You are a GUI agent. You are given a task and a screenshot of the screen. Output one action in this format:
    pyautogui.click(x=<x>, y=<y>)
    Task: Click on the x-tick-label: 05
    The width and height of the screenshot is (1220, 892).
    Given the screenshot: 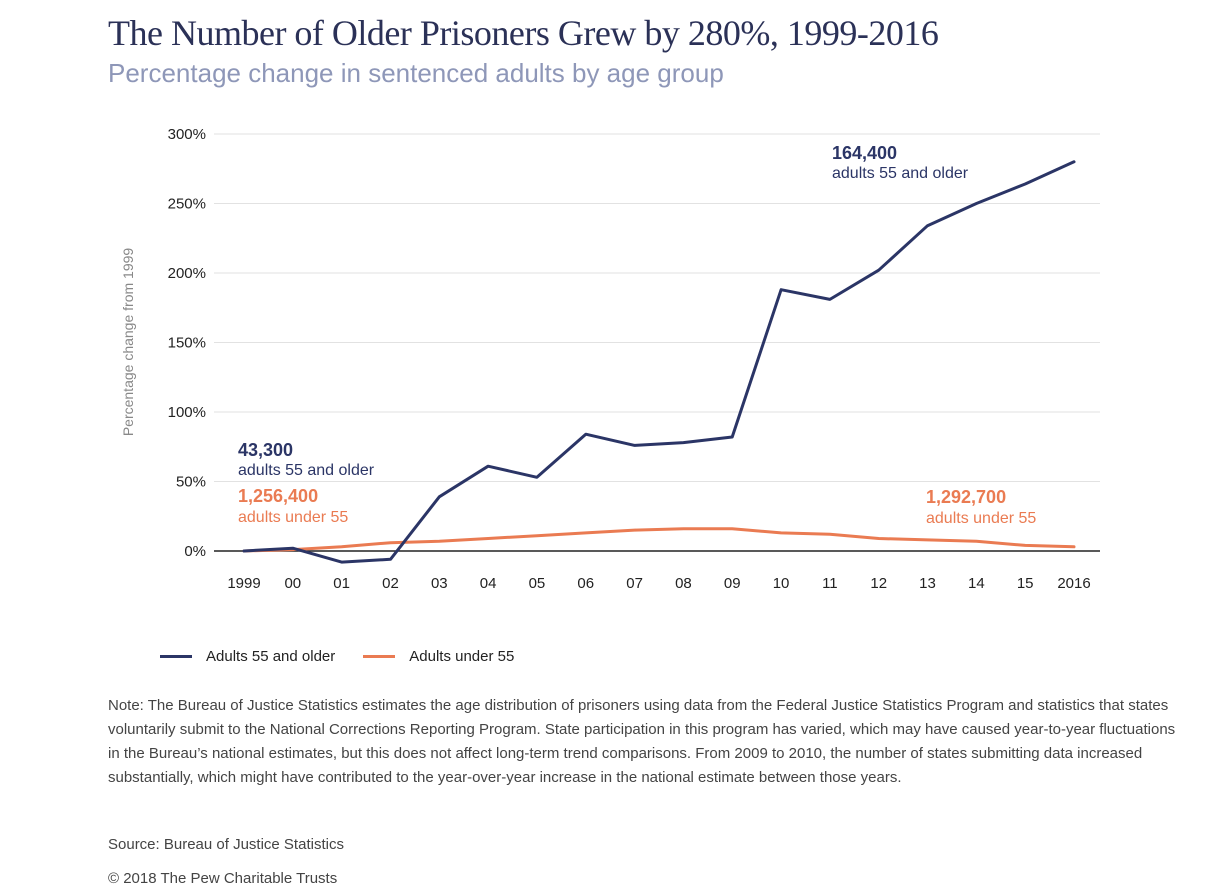 What is the action you would take?
    pyautogui.click(x=537, y=583)
    